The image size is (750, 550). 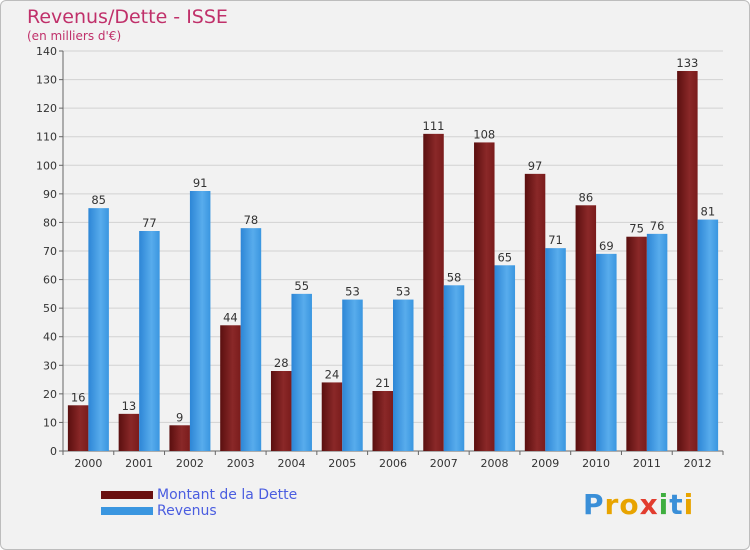 What do you see at coordinates (594, 504) in the screenshot?
I see `logo-letter: P` at bounding box center [594, 504].